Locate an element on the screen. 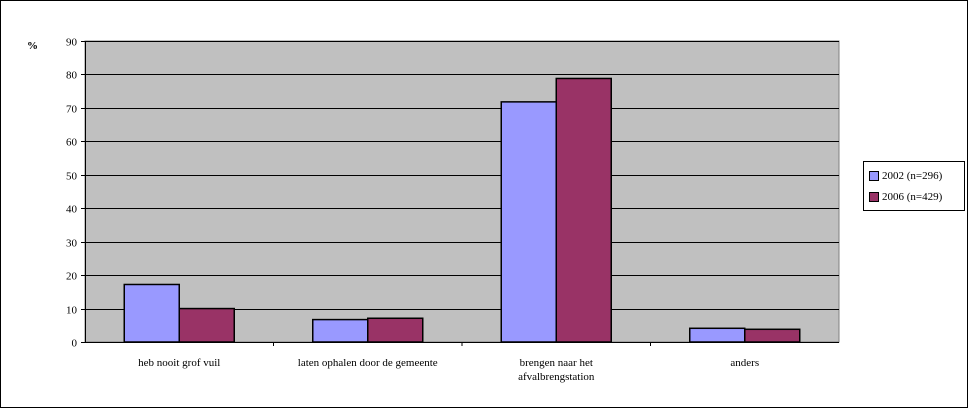 Image resolution: width=968 pixels, height=409 pixels. y-tick-label: 80 is located at coordinates (72, 76).